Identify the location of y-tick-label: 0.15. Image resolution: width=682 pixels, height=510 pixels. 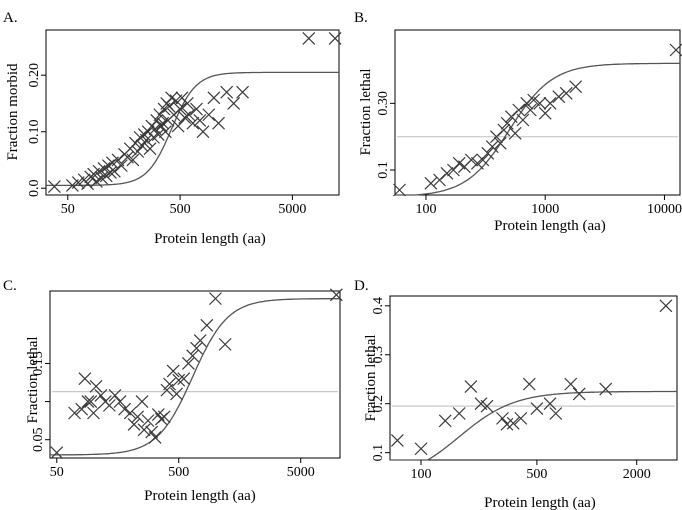
(38, 363).